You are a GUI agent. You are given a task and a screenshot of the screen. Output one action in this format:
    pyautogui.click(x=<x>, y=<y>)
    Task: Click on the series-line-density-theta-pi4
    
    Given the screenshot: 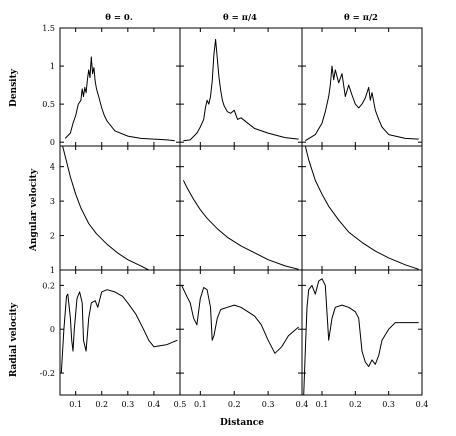 What is the action you would take?
    pyautogui.click(x=241, y=90)
    